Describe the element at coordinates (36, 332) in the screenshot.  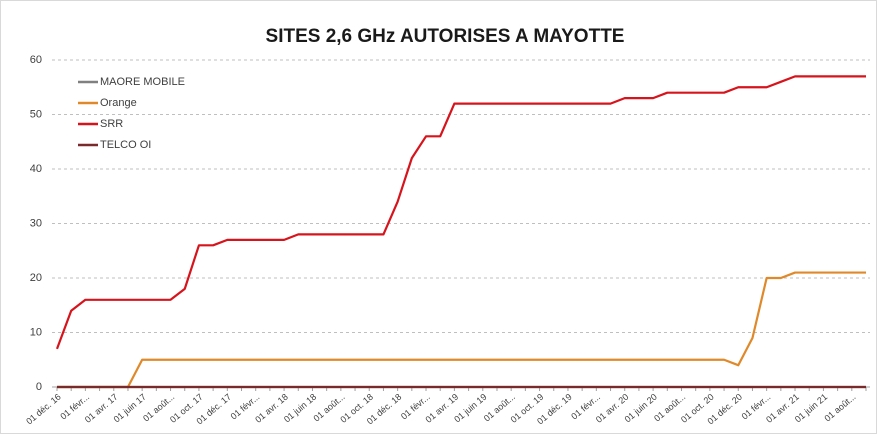
I see `y-tick-label: 10` at that location.